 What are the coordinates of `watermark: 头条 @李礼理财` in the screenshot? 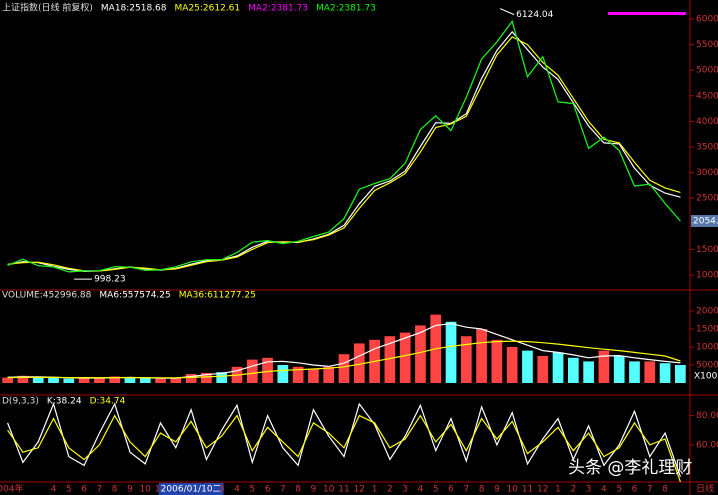 It's located at (630, 468).